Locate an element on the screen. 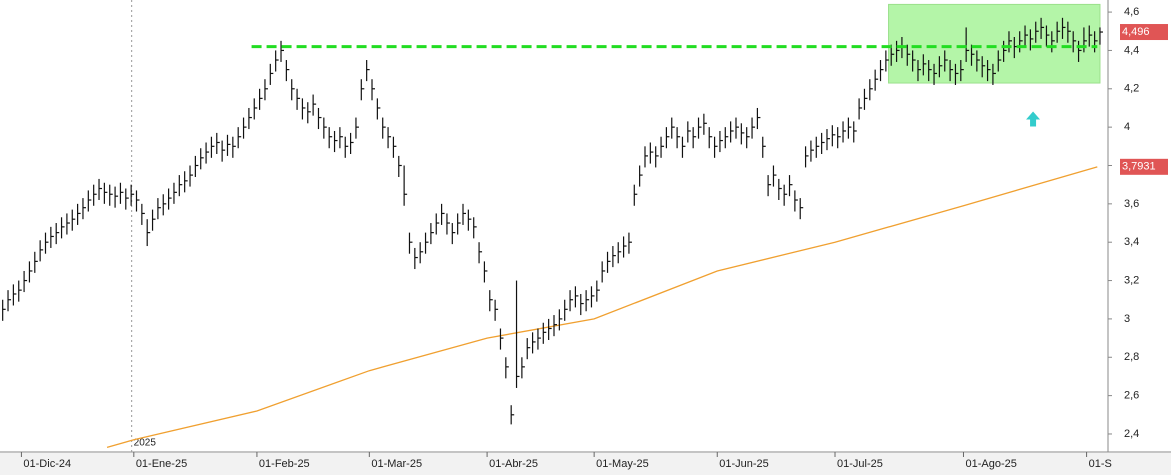 The height and width of the screenshot is (475, 1171). x-tick-label: 01-Dic-24 is located at coordinates (47, 464).